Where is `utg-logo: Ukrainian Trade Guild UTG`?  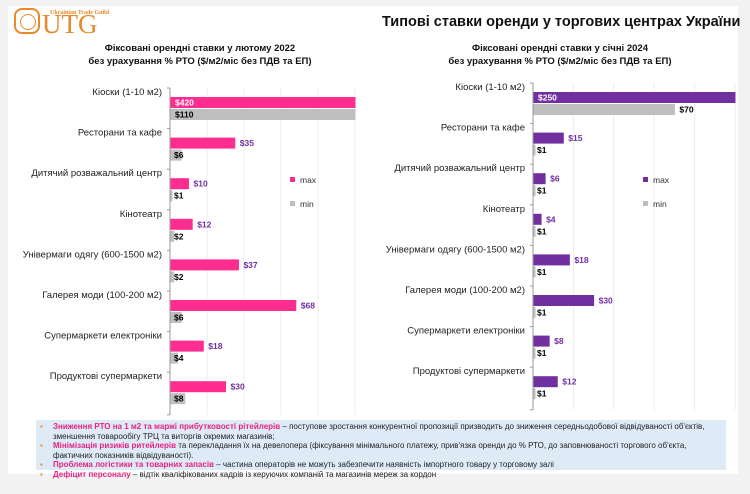 utg-logo: Ukrainian Trade Guild UTG is located at coordinates (69, 23).